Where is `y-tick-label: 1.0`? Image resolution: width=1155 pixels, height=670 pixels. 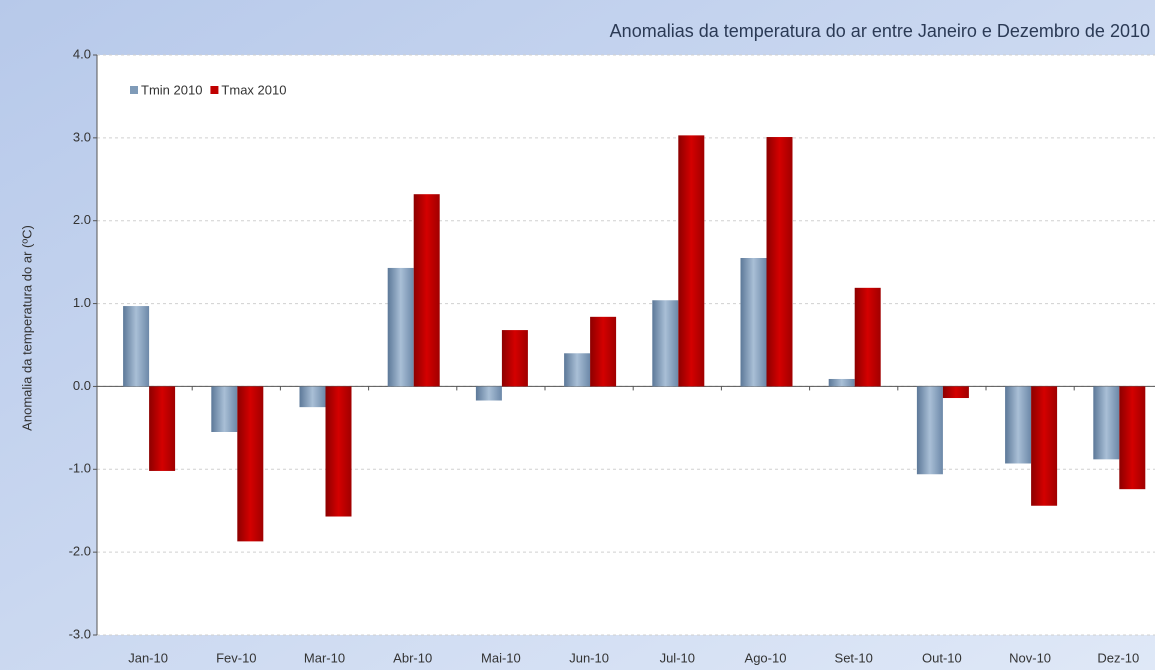
y-tick-label: 1.0 is located at coordinates (82, 302).